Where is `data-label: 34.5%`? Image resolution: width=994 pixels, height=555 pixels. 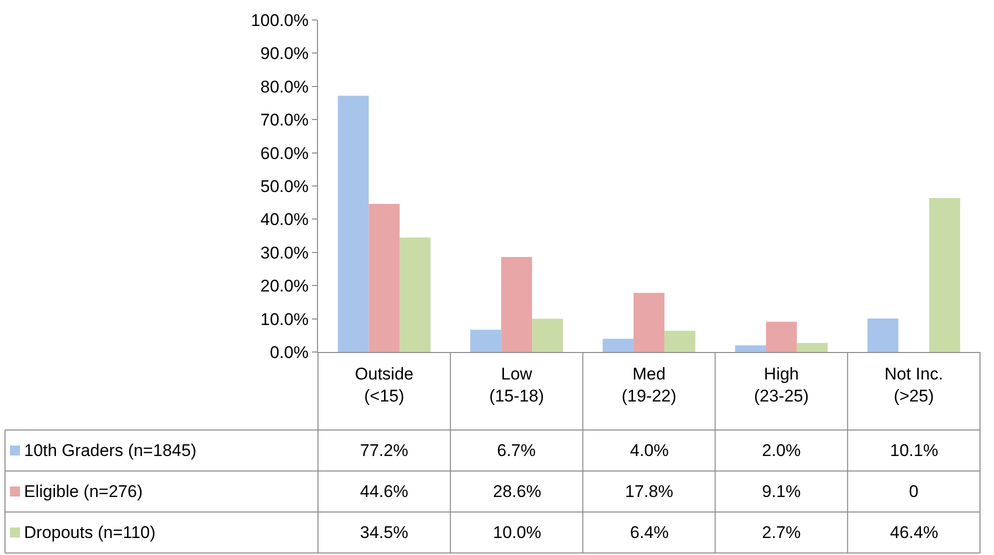 data-label: 34.5% is located at coordinates (384, 532).